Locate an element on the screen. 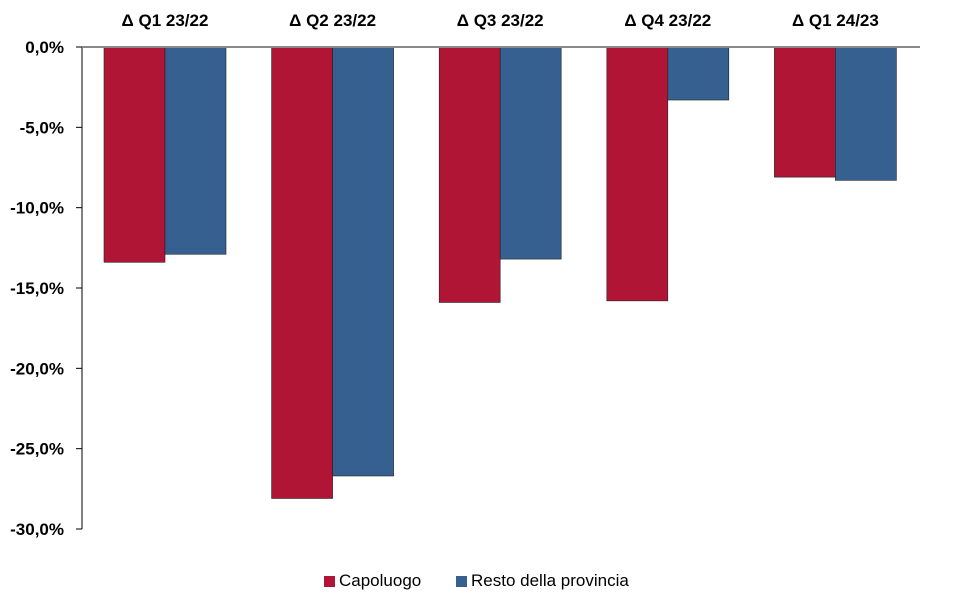 Image resolution: width=964 pixels, height=616 pixels. category-label: Δ Q3 23/22 is located at coordinates (500, 20).